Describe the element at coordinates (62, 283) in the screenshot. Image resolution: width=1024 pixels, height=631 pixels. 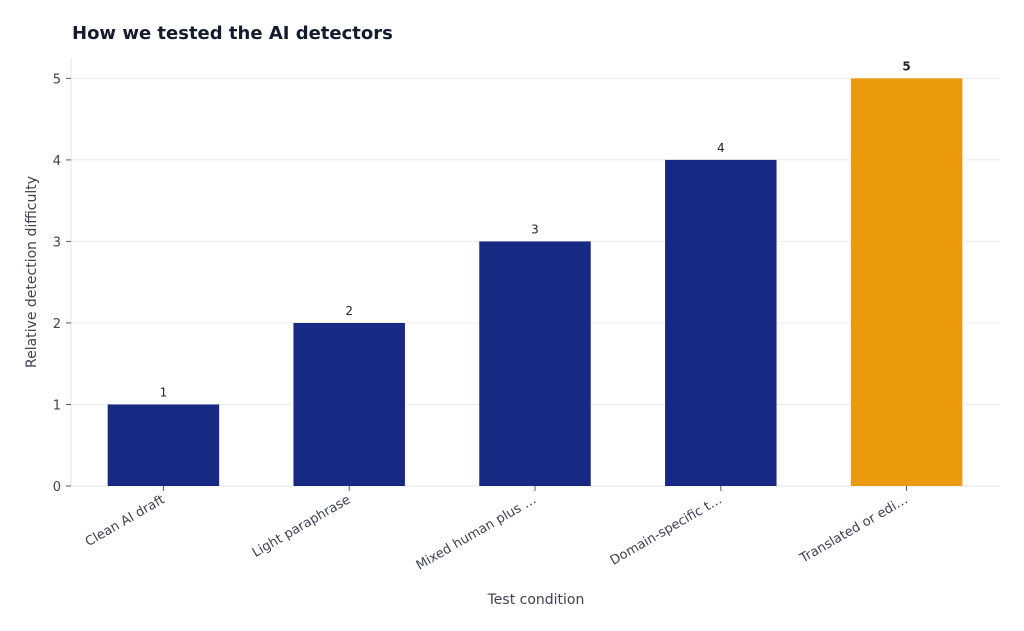
I see `y-axis-ticks: 0 1 2 3 4 5` at that location.